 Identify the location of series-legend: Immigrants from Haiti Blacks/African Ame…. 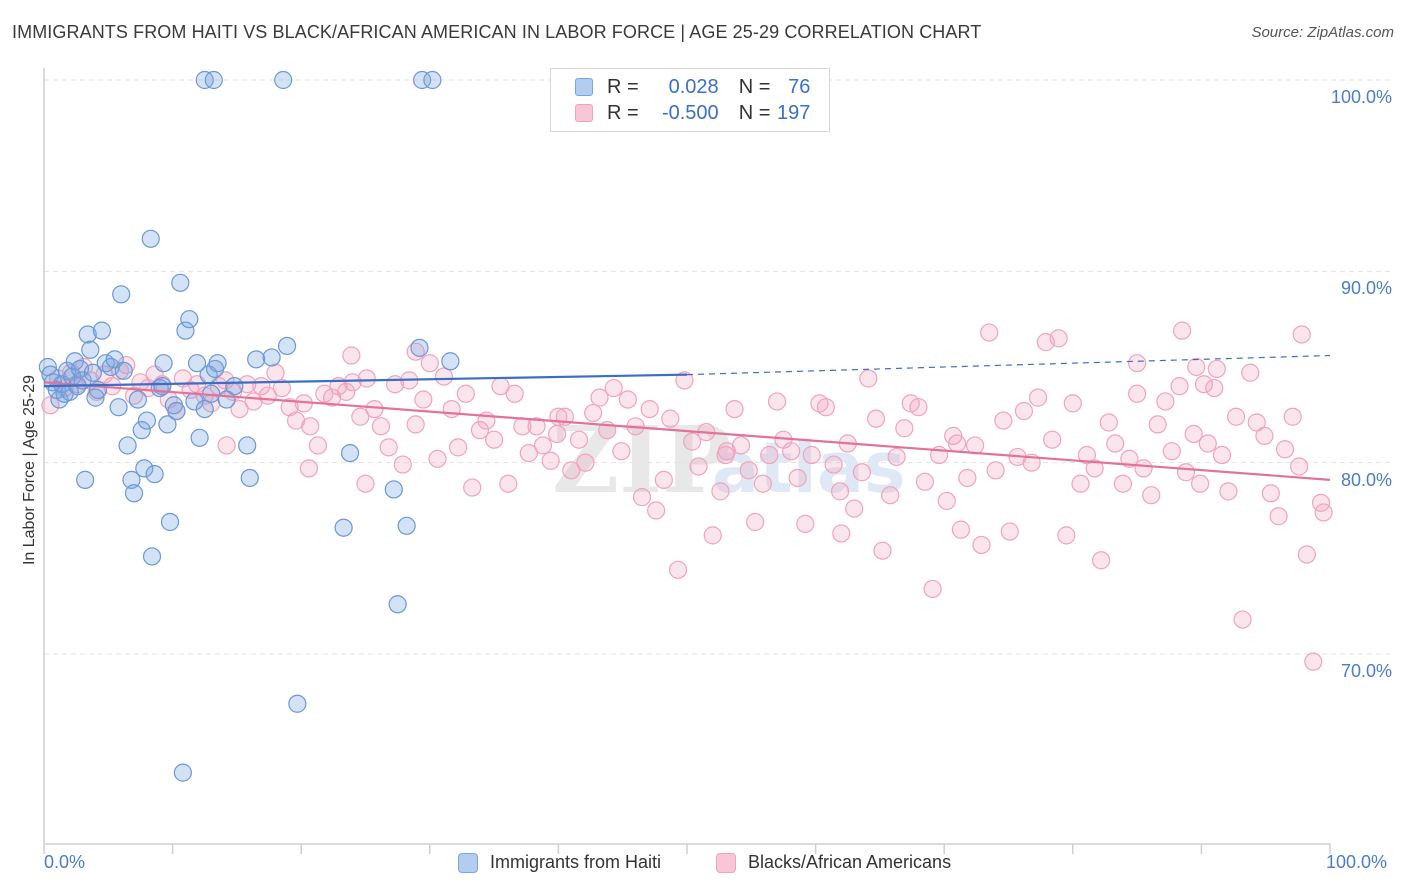
(703, 865).